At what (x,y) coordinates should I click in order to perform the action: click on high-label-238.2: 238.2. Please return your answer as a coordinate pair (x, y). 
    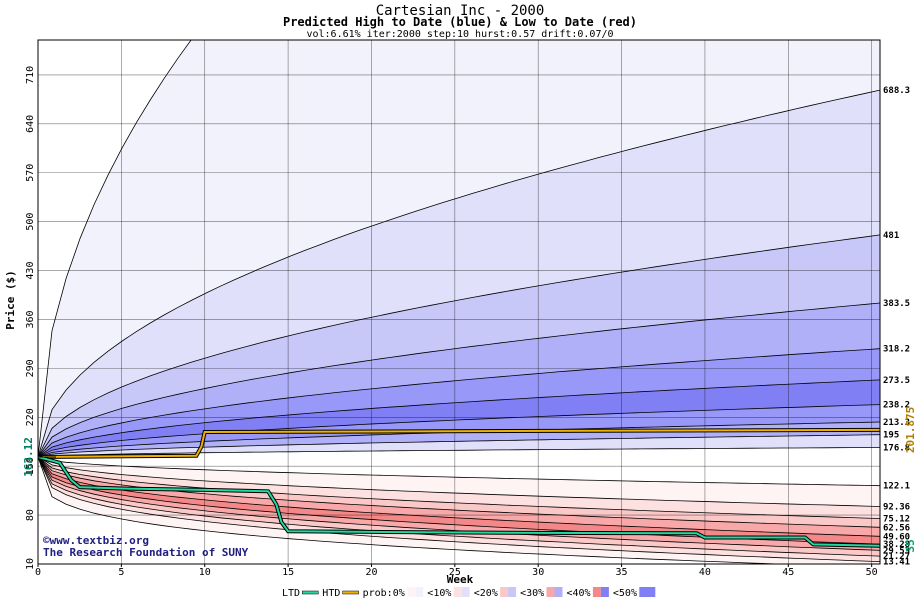
    Looking at the image, I should click on (896, 406).